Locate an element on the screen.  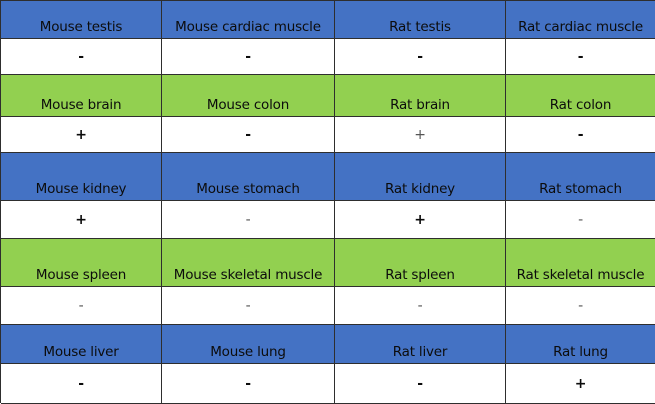
tissue-label: Rat brain is located at coordinates (420, 96).